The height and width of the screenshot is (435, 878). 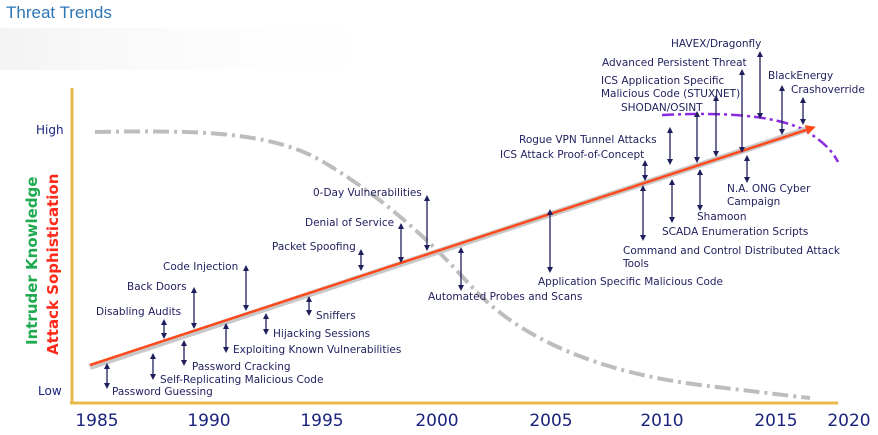 I want to click on label-blackenergy: BlackEnergy, so click(x=800, y=76).